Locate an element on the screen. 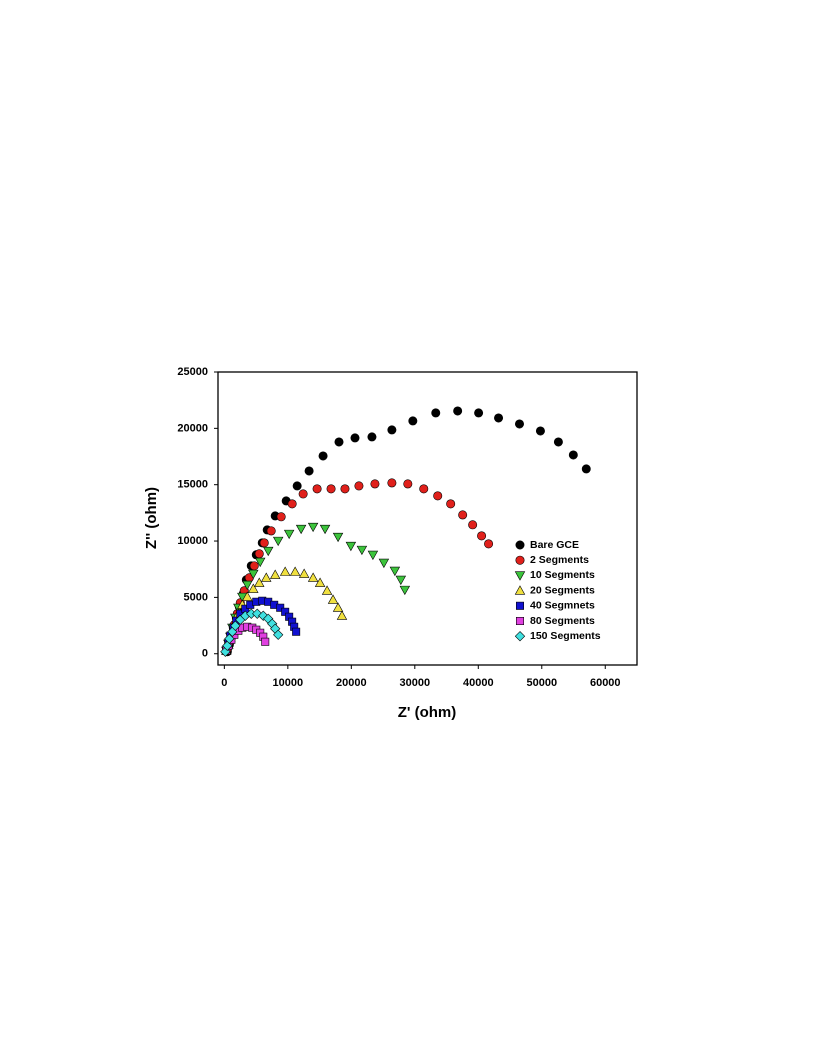  y-tick-label: 20000 is located at coordinates (192, 428).